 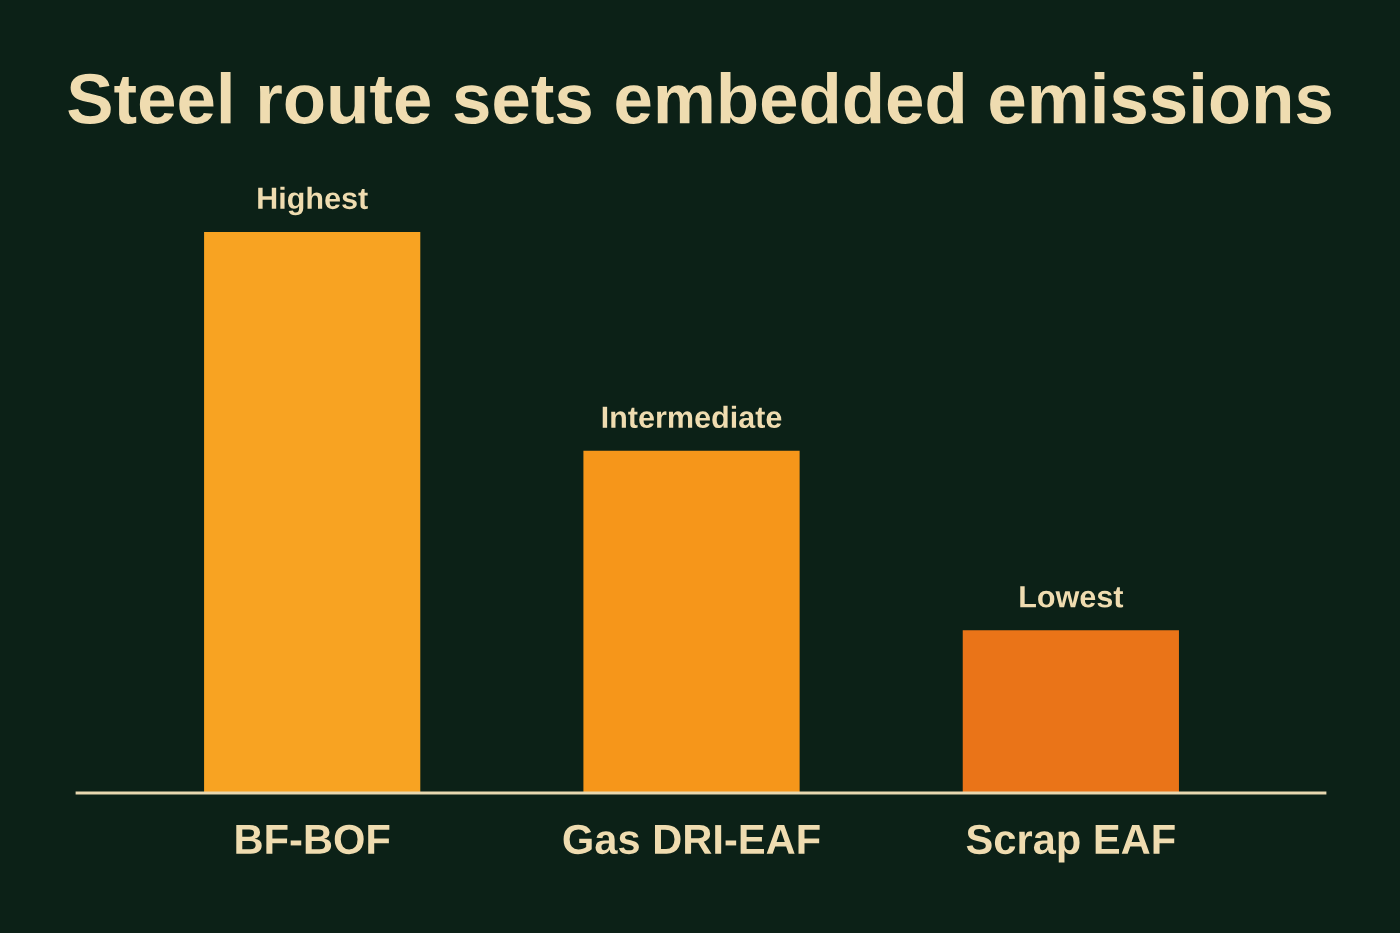 I want to click on x-tick-label: BF-BOF, so click(x=313, y=839).